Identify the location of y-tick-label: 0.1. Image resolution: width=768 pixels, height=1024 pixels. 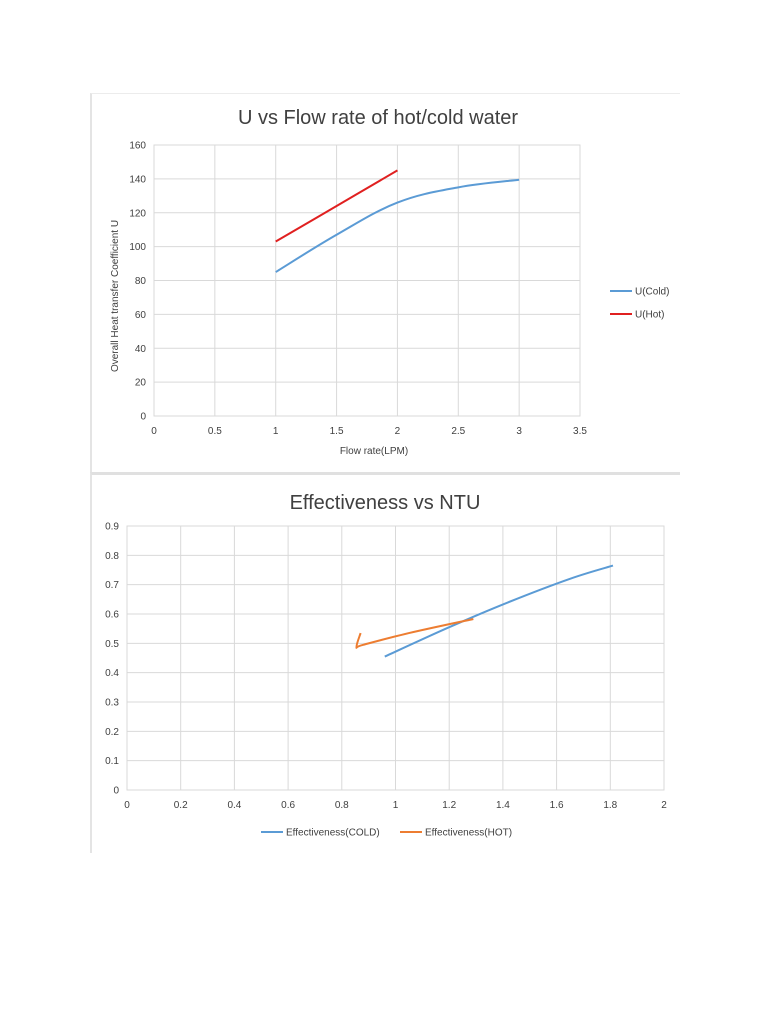
(112, 761).